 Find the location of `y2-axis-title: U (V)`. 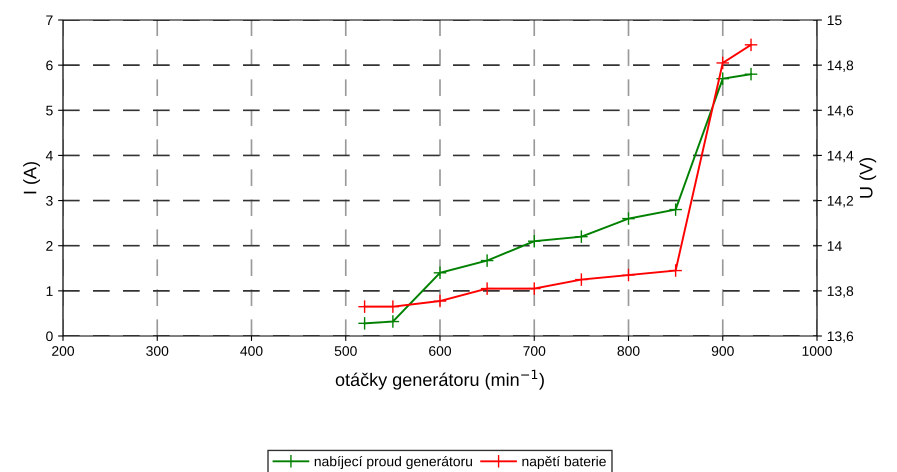

y2-axis-title: U (V) is located at coordinates (867, 178).